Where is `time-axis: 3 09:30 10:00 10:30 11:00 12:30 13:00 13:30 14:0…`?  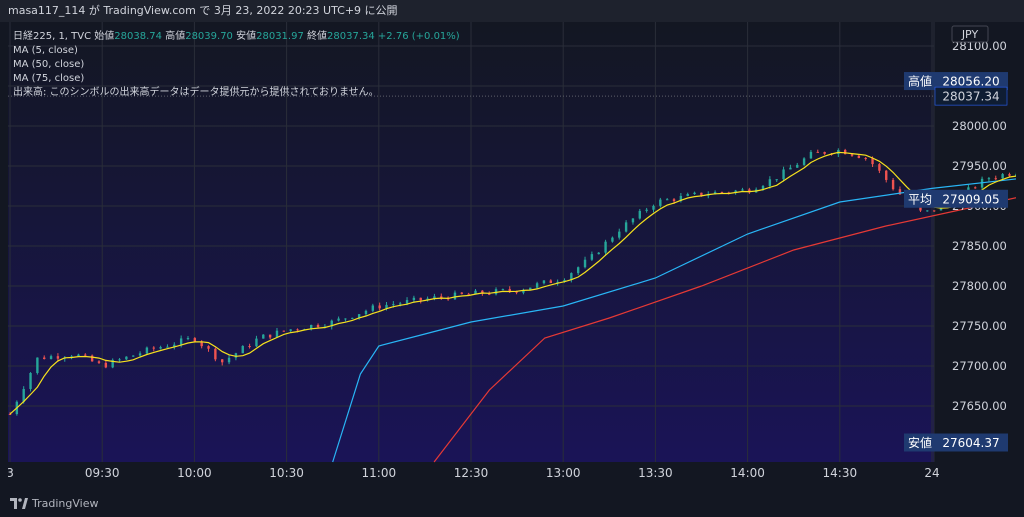 time-axis: 3 09:30 10:00 10:30 11:00 12:30 13:00 13:30 14:0… is located at coordinates (474, 473).